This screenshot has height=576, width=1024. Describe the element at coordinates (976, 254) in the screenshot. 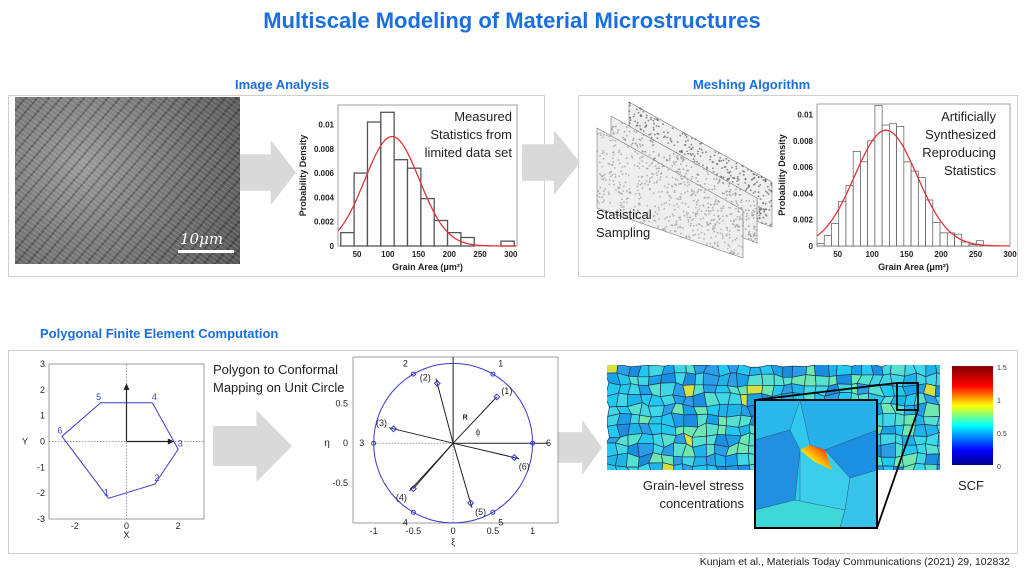

I see `x-tick-label: 250` at that location.